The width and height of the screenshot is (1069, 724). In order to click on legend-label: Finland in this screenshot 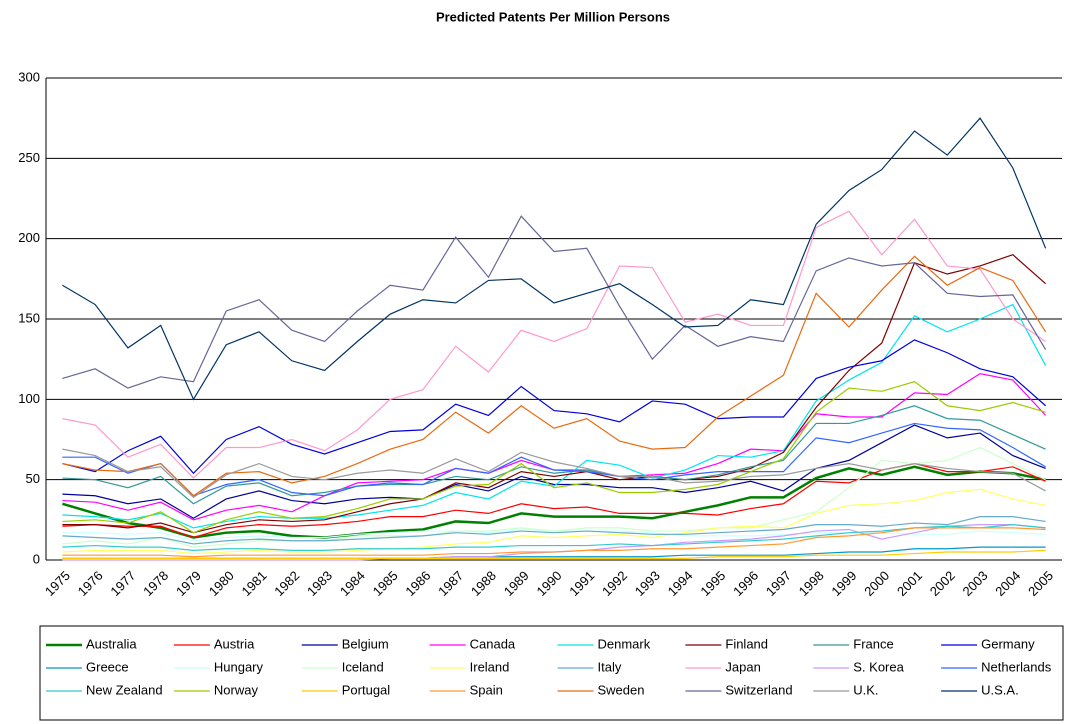, I will do `click(746, 643)`.